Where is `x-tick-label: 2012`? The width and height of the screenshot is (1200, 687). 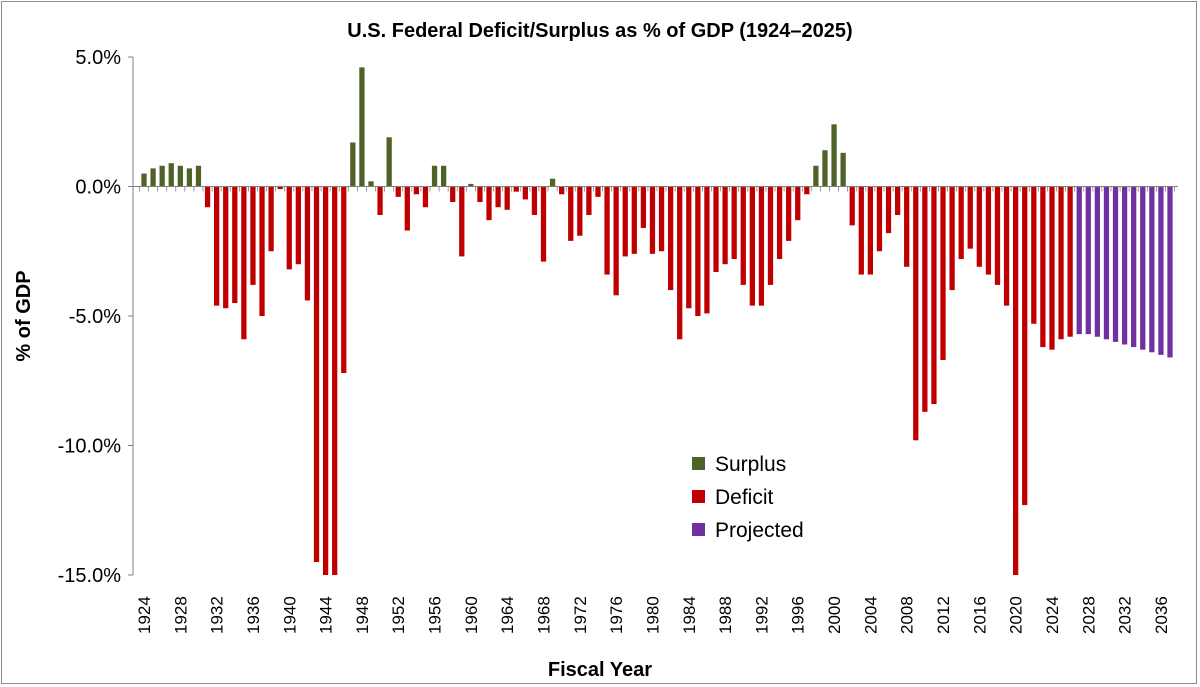
x-tick-label: 2012 is located at coordinates (943, 615).